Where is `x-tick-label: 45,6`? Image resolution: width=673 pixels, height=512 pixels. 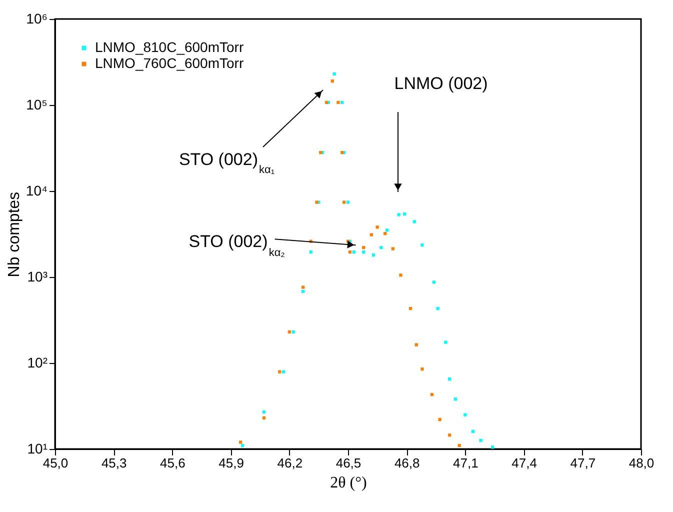
x-tick-label: 45,6 is located at coordinates (173, 463).